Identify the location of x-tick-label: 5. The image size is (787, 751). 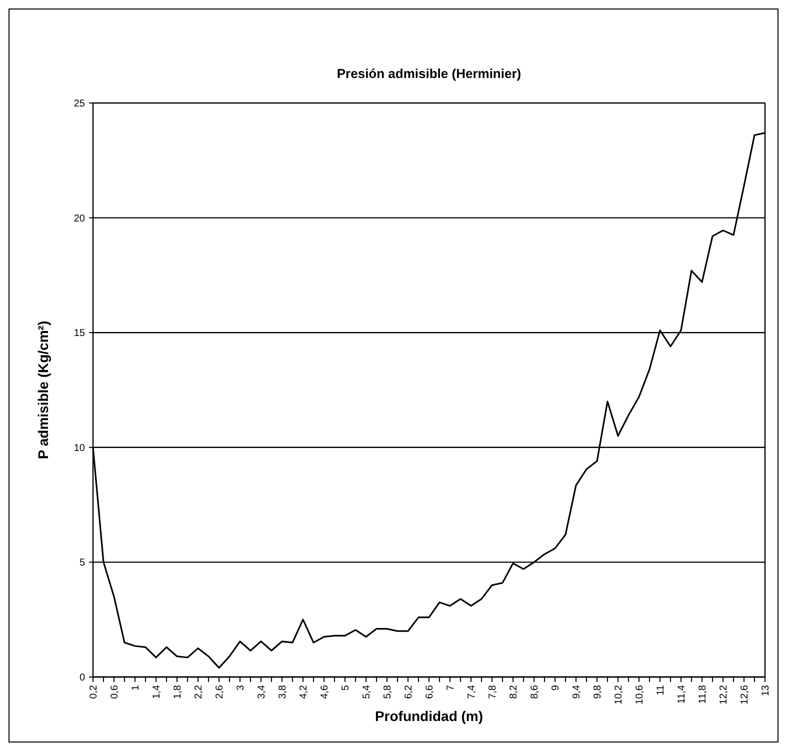
(346, 687).